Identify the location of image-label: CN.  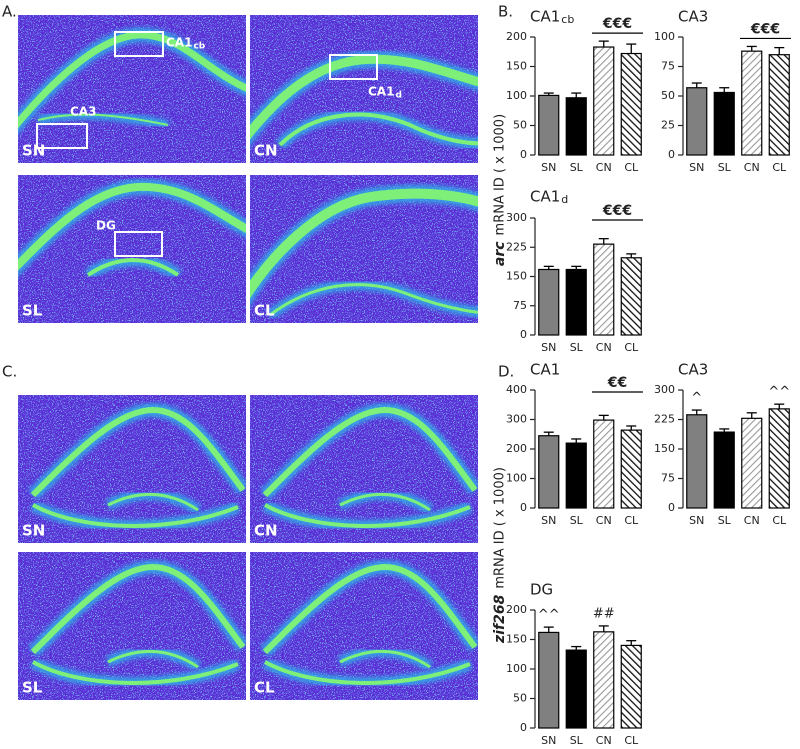
(266, 151).